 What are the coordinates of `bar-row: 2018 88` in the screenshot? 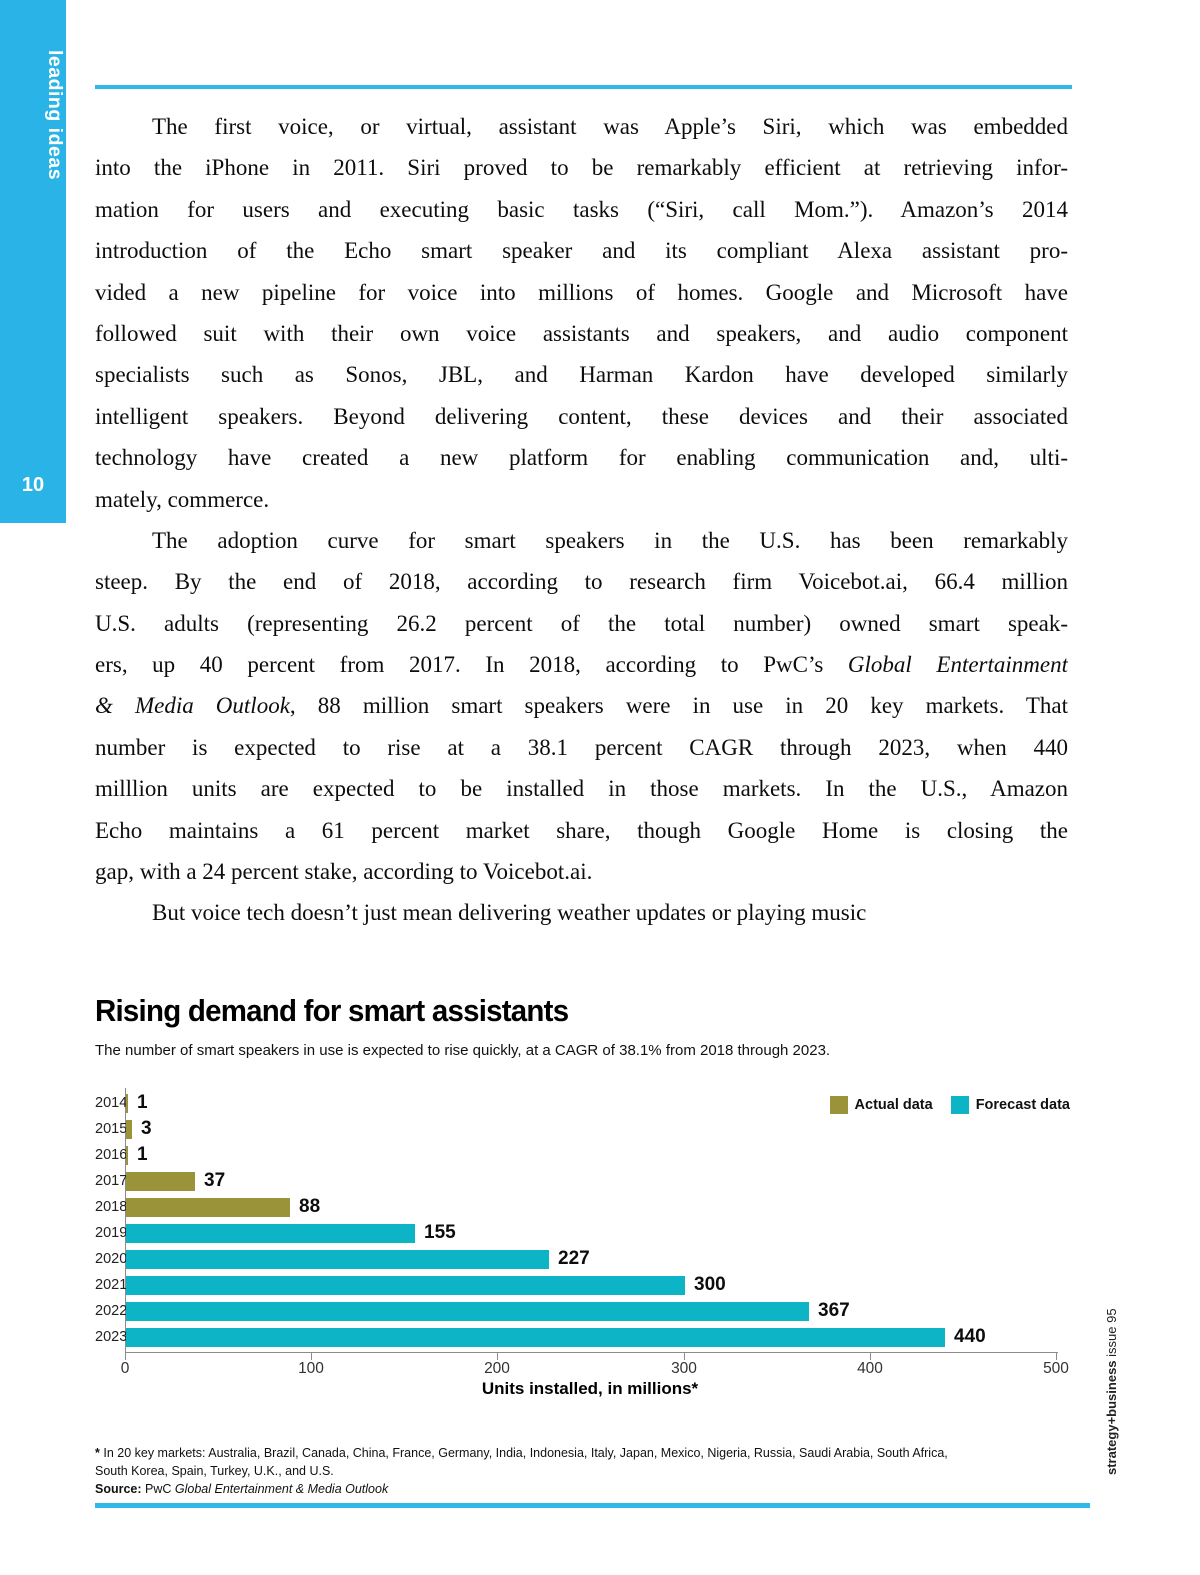 It's located at (600, 1207).